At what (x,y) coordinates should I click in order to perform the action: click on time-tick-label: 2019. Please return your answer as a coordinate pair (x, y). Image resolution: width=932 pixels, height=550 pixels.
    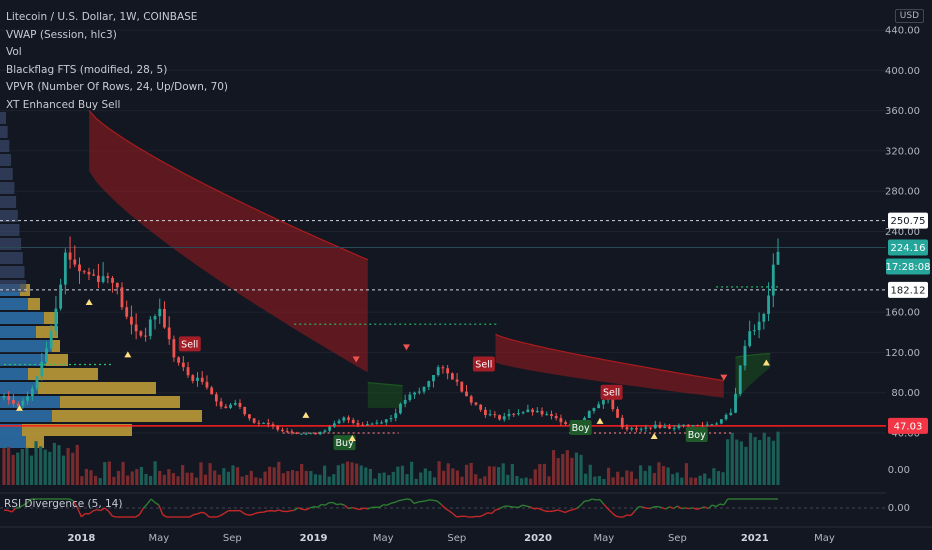
    Looking at the image, I should click on (314, 538).